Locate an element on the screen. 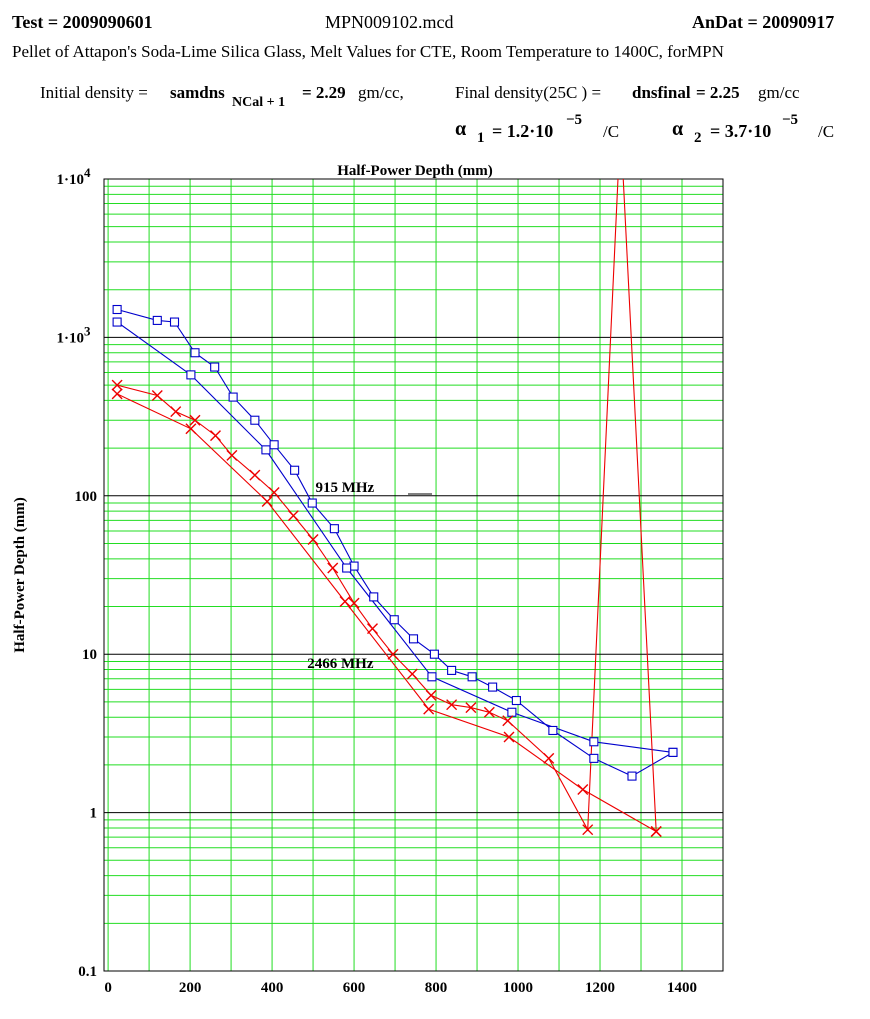  x-tick-label: 400 is located at coordinates (272, 988).